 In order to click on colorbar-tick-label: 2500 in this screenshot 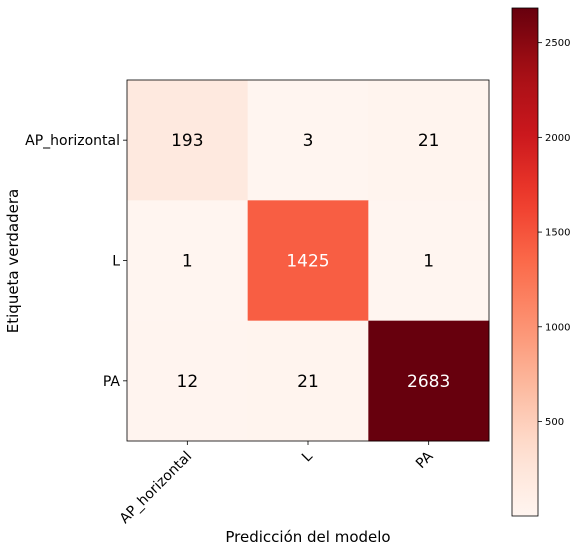, I will do `click(557, 43)`.